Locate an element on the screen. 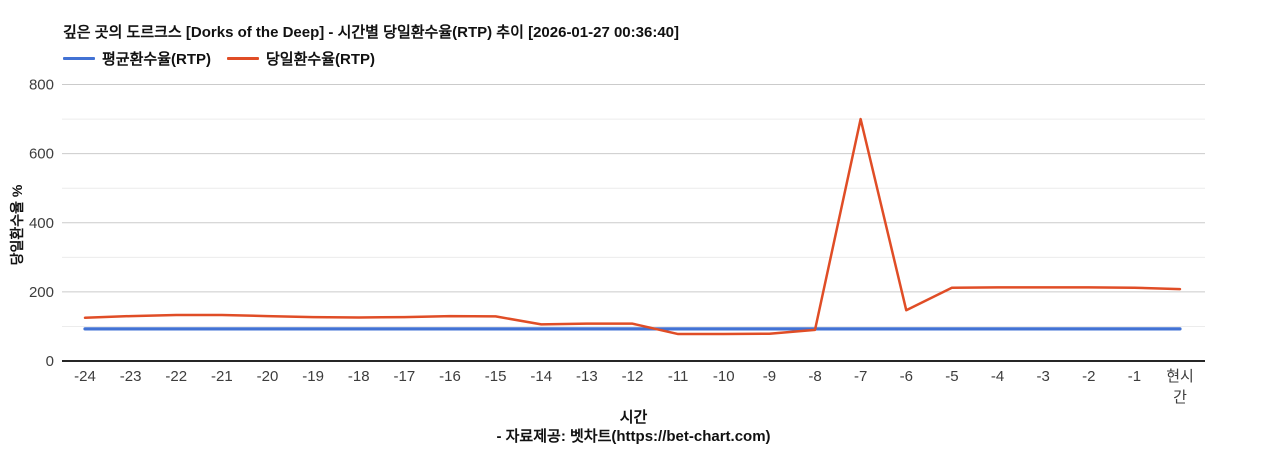  x-tick-label: 현시 is located at coordinates (1180, 376).